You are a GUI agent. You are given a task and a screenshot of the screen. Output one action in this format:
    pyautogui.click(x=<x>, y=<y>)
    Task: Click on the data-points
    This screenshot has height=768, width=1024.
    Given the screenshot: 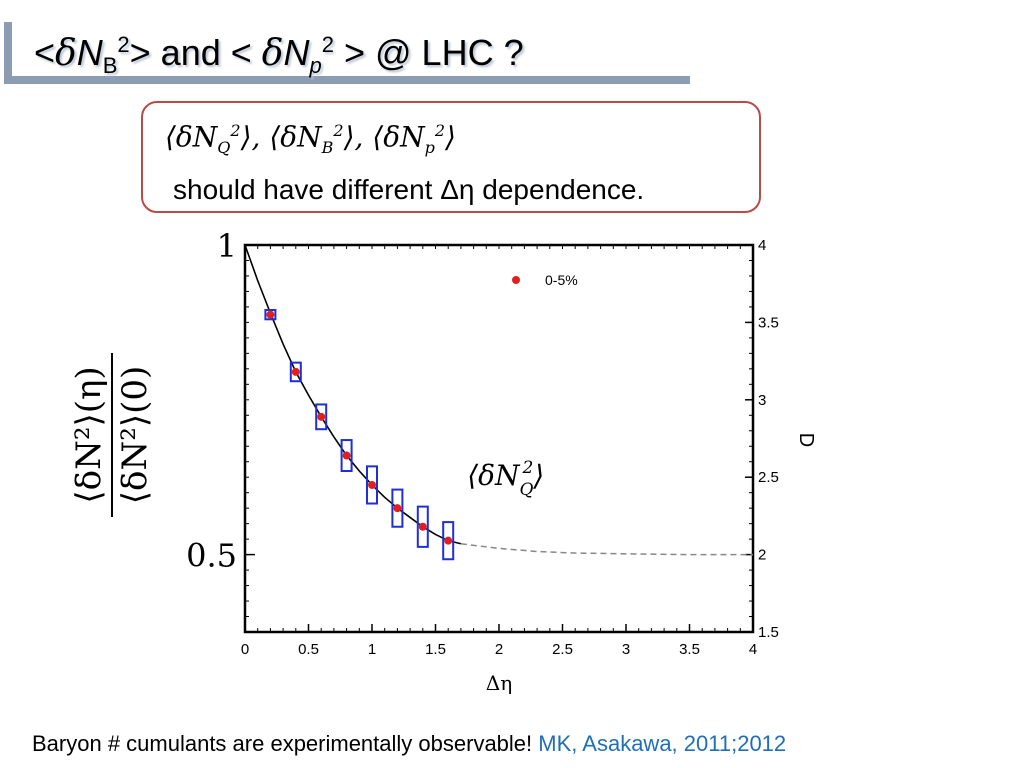 What is the action you would take?
    pyautogui.click(x=359, y=435)
    